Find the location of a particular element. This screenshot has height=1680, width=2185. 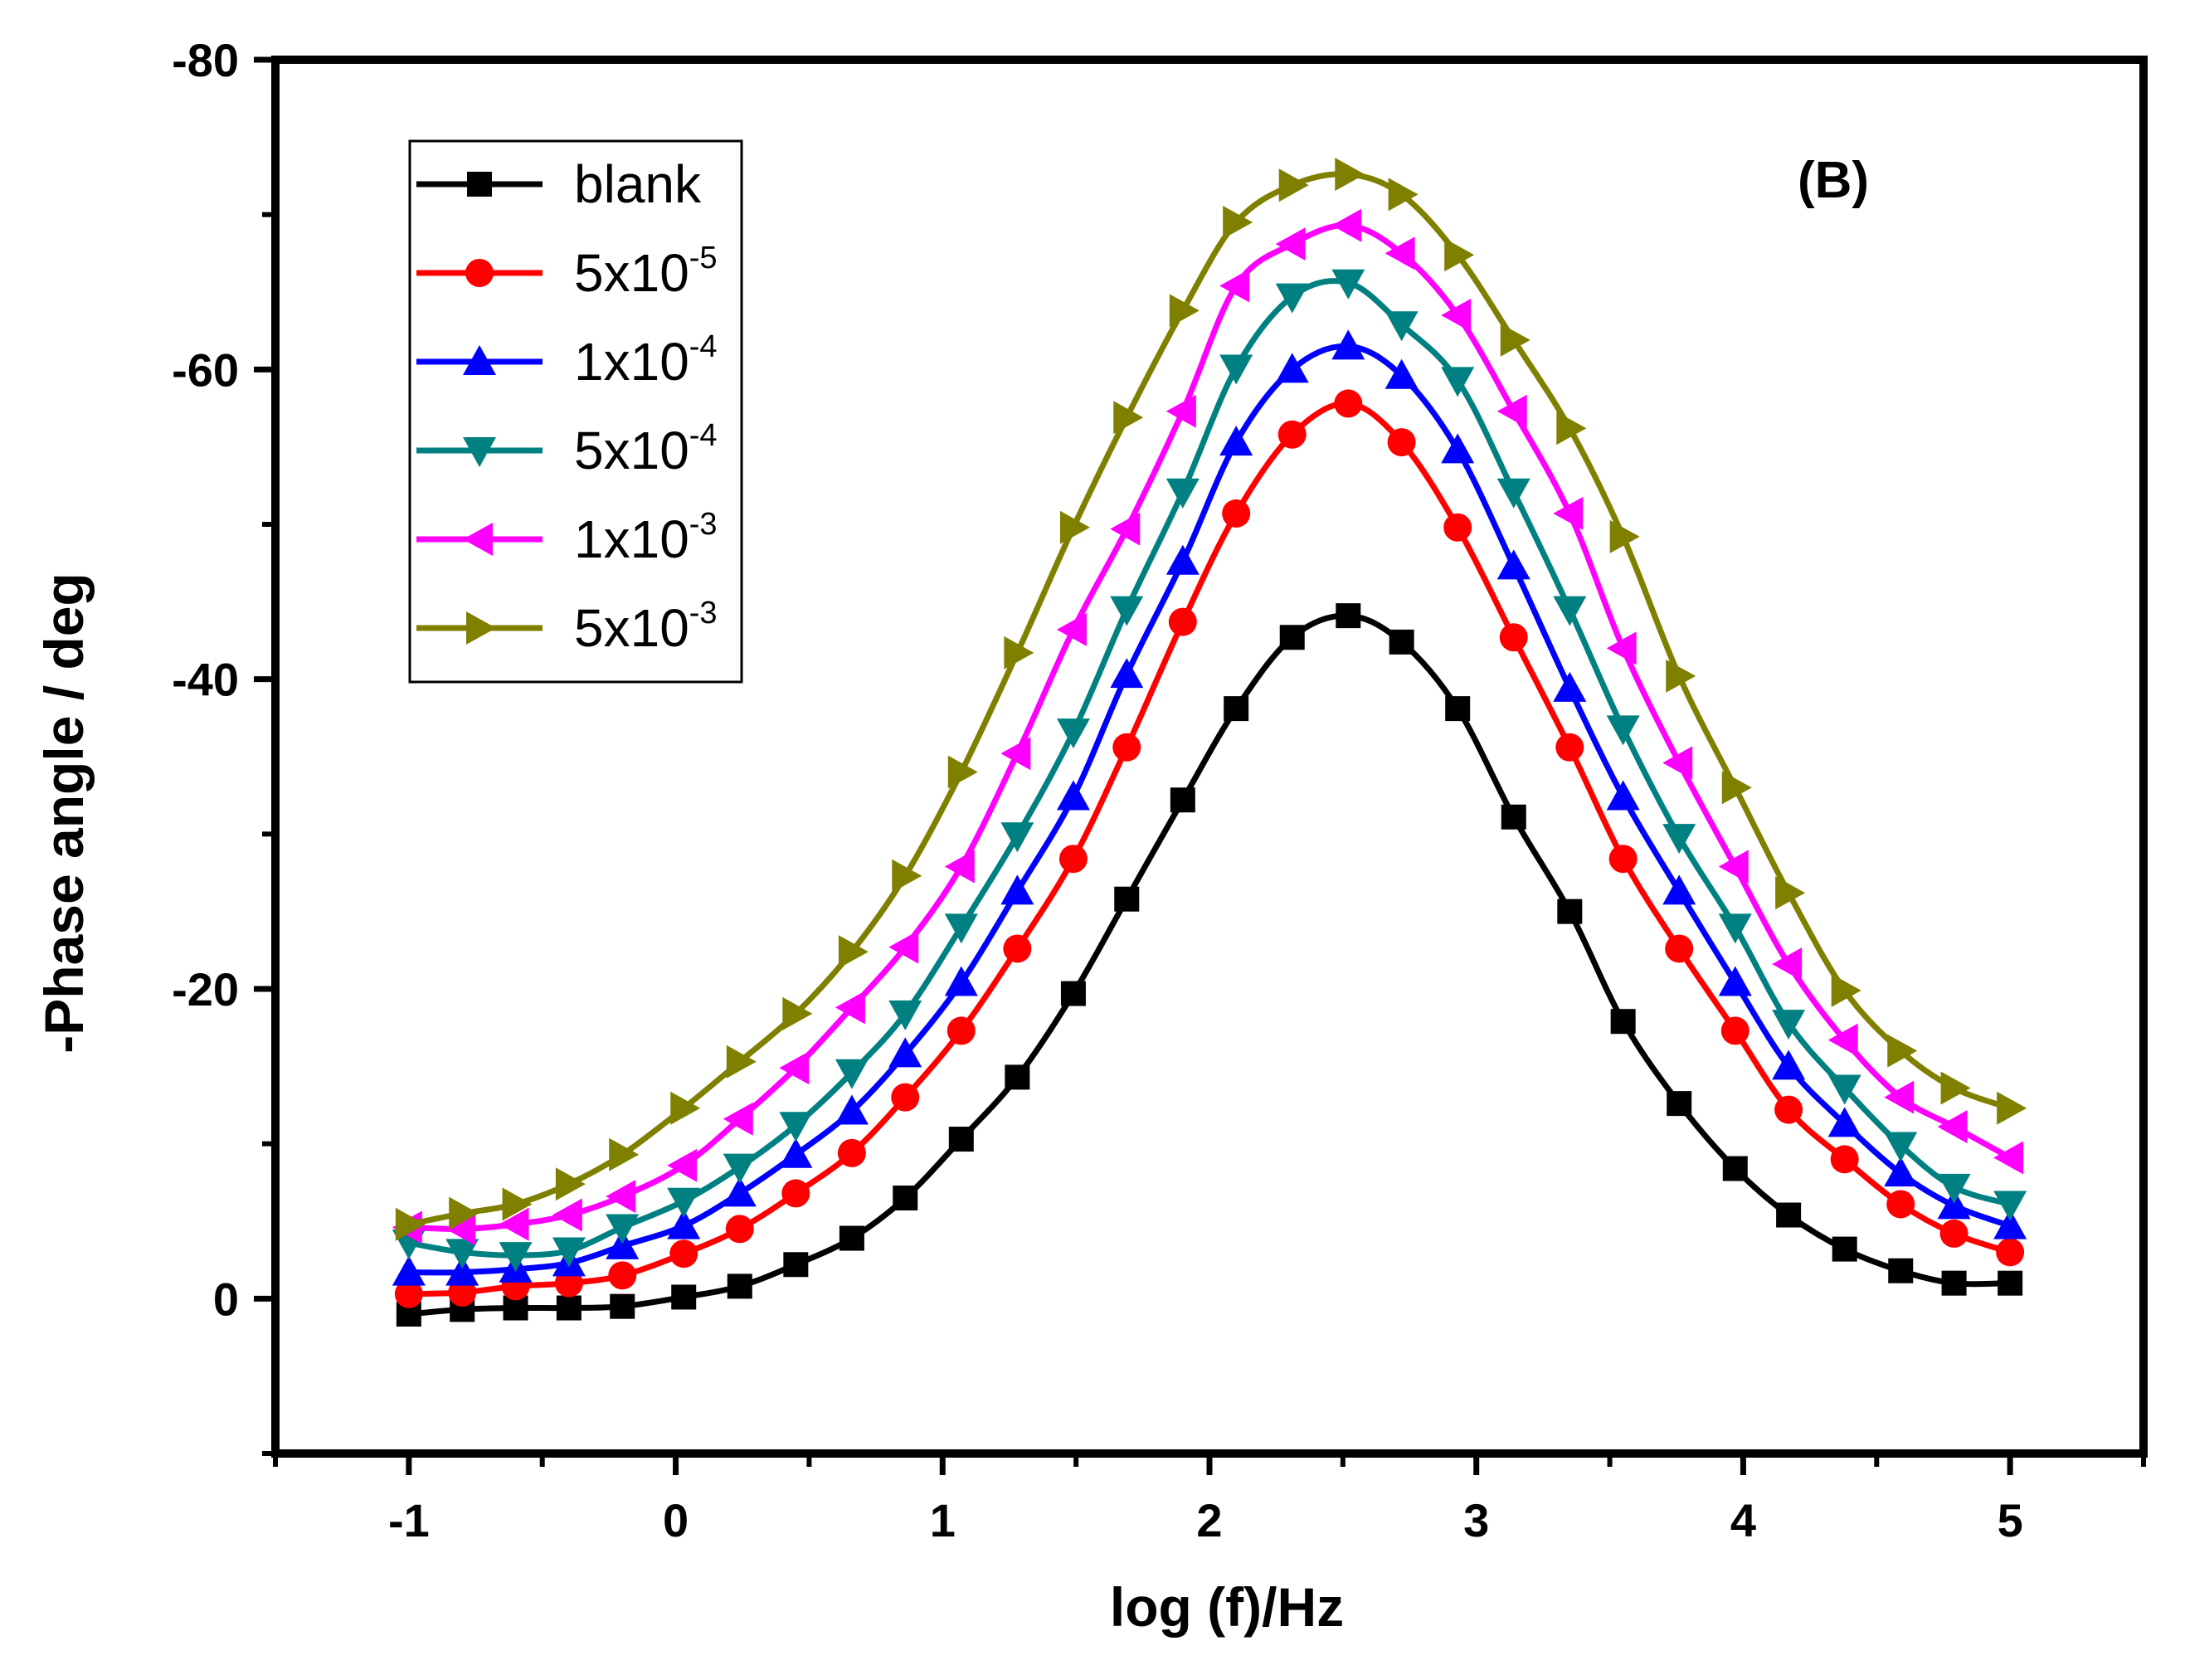

legend-label: blank is located at coordinates (638, 184).